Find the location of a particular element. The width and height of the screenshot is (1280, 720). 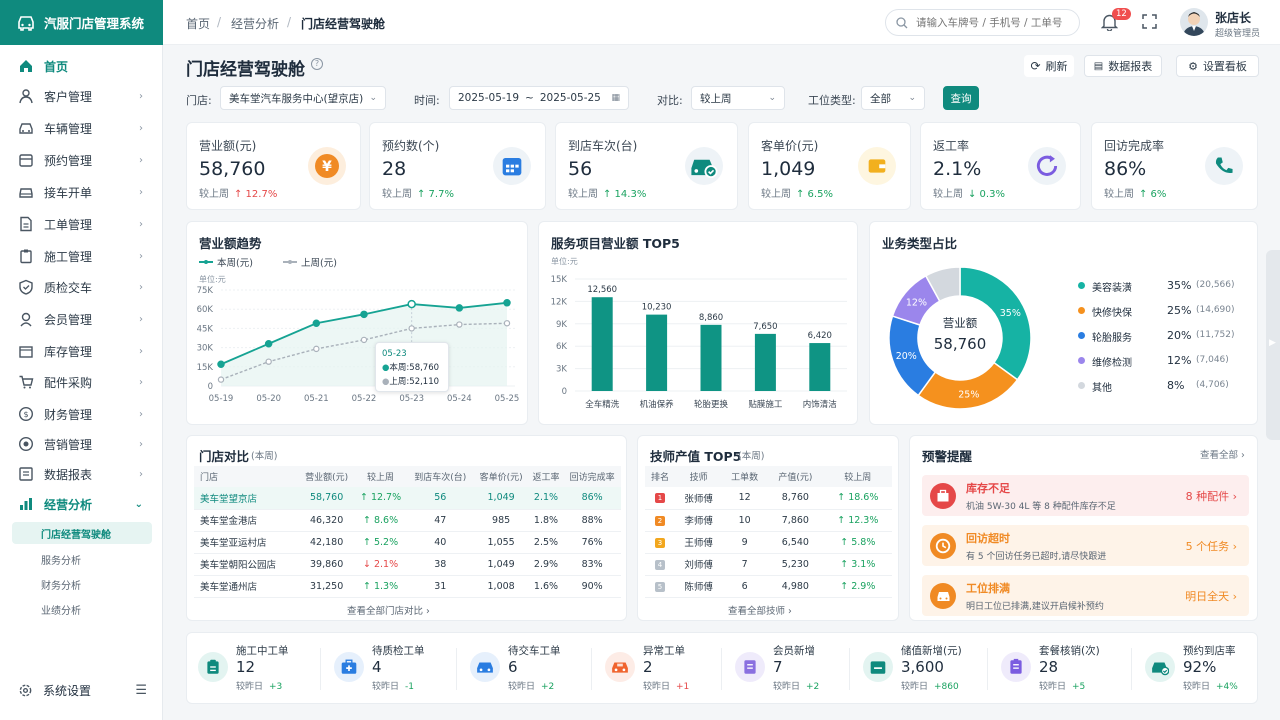

table-row: 5 陈师傅 6 4,980 ↑ 2.9% is located at coordinates (768, 586).